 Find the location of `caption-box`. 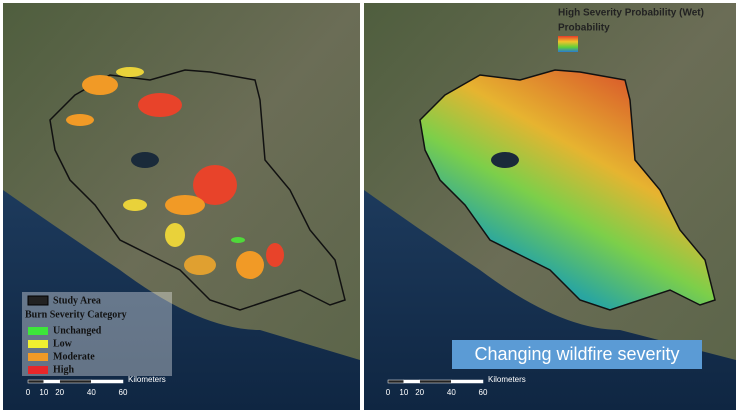

caption-box is located at coordinates (577, 354).